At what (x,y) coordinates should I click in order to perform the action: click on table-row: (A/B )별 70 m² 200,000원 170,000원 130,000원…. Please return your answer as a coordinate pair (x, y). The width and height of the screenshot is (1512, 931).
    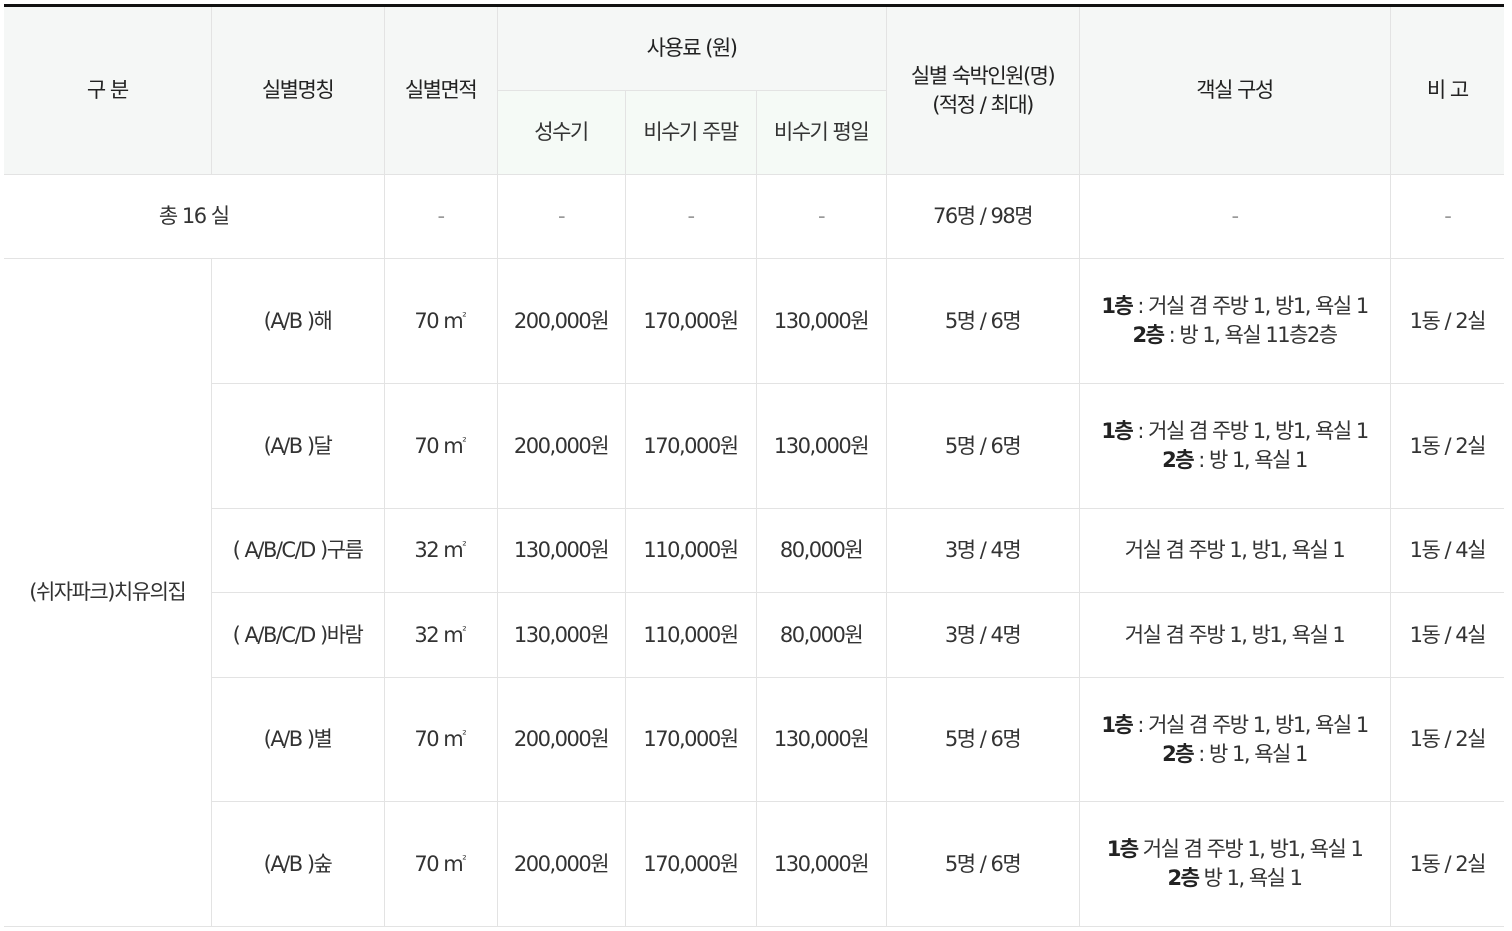
    Looking at the image, I should click on (754, 739).